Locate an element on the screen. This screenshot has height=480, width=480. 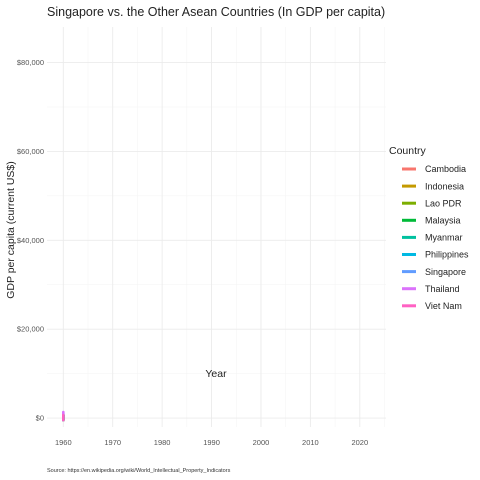
legend-label: Philippines is located at coordinates (447, 255).